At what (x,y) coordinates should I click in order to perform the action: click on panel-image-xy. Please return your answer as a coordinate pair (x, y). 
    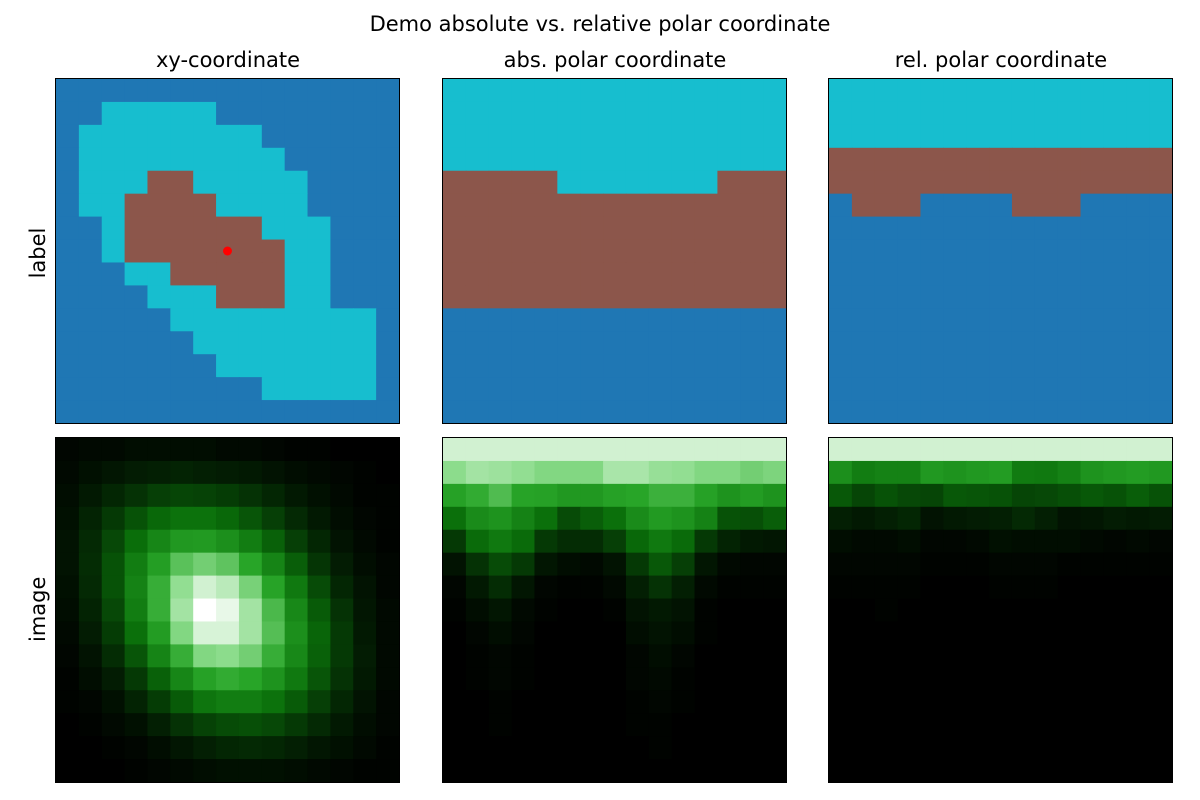
    Looking at the image, I should click on (227, 610).